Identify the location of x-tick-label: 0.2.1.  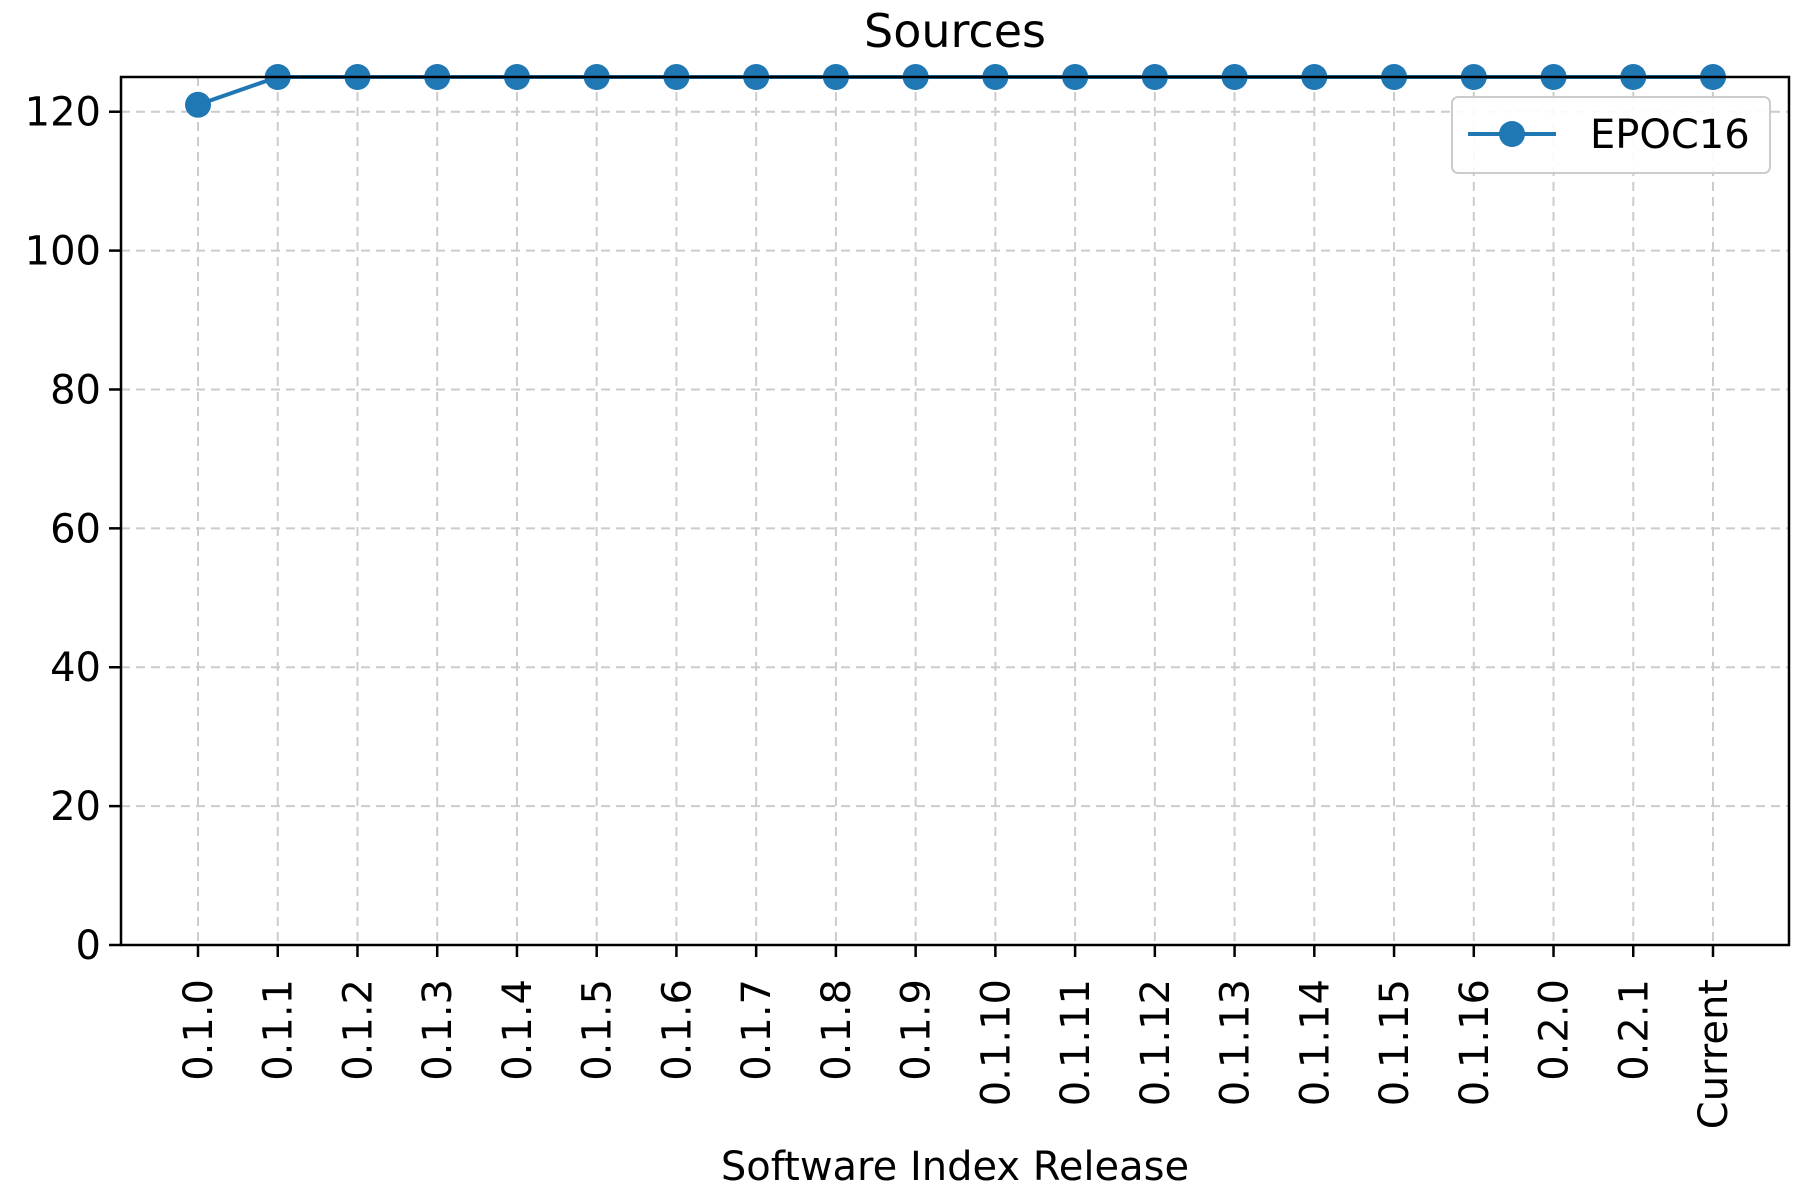
(1634, 1030).